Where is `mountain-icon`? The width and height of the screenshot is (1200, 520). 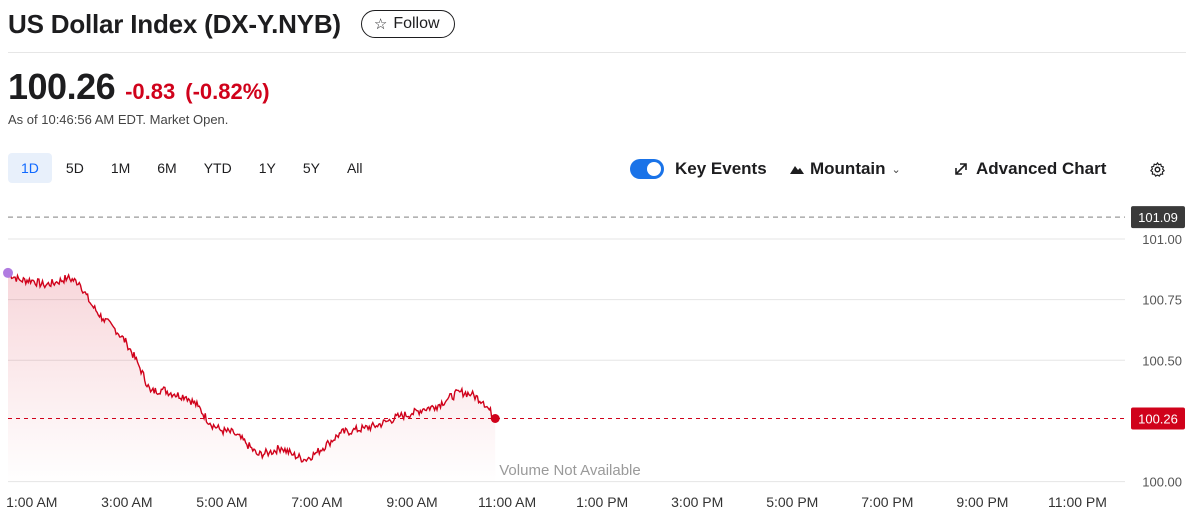 mountain-icon is located at coordinates (797, 170).